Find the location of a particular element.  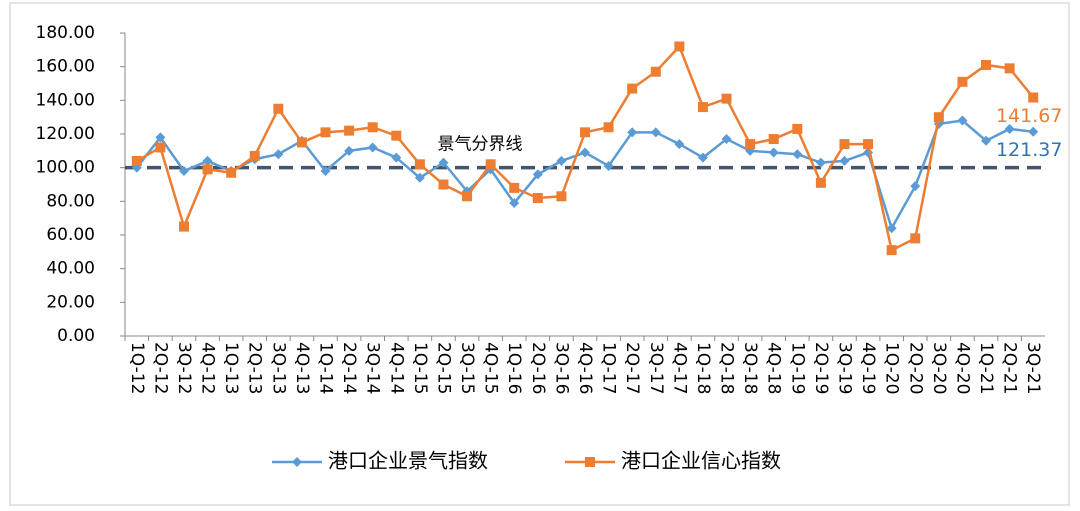

data-label: 121.37 is located at coordinates (1029, 150).